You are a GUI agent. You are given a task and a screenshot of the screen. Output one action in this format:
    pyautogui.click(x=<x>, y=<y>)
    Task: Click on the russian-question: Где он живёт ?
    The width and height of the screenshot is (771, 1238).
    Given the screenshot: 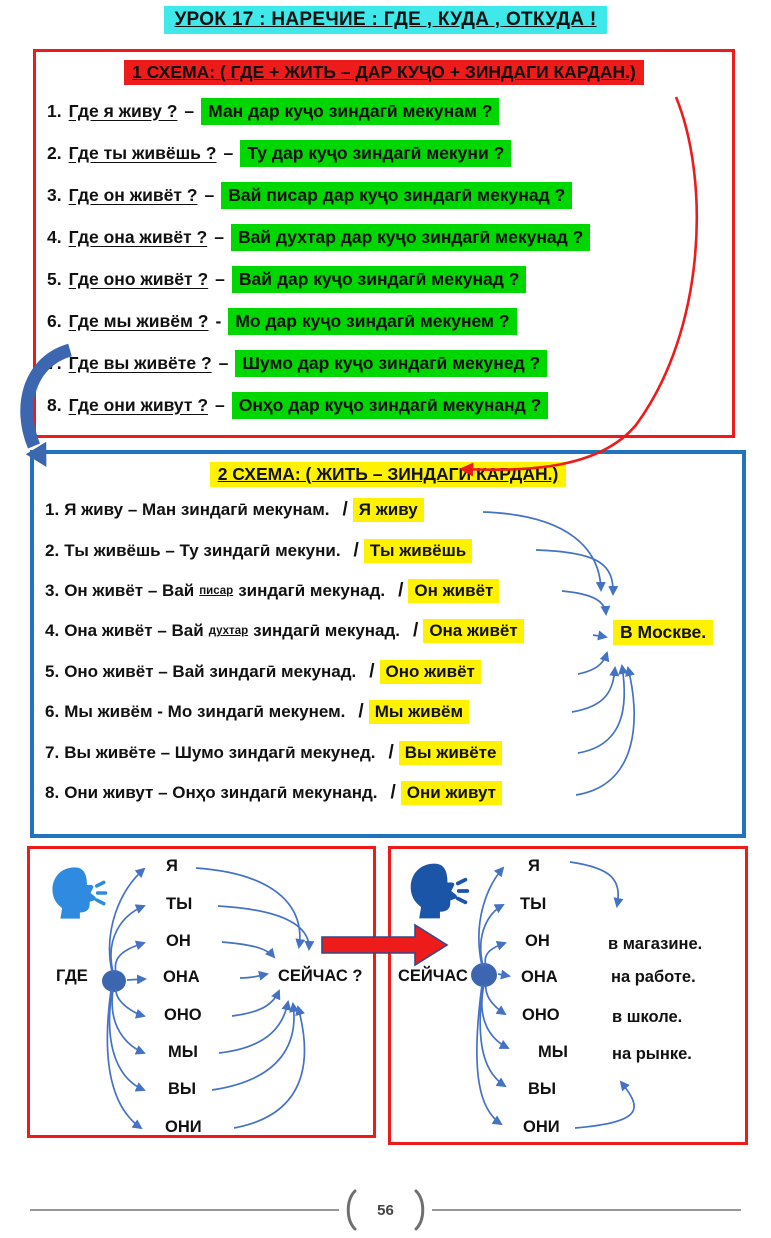 What is the action you would take?
    pyautogui.click(x=133, y=194)
    